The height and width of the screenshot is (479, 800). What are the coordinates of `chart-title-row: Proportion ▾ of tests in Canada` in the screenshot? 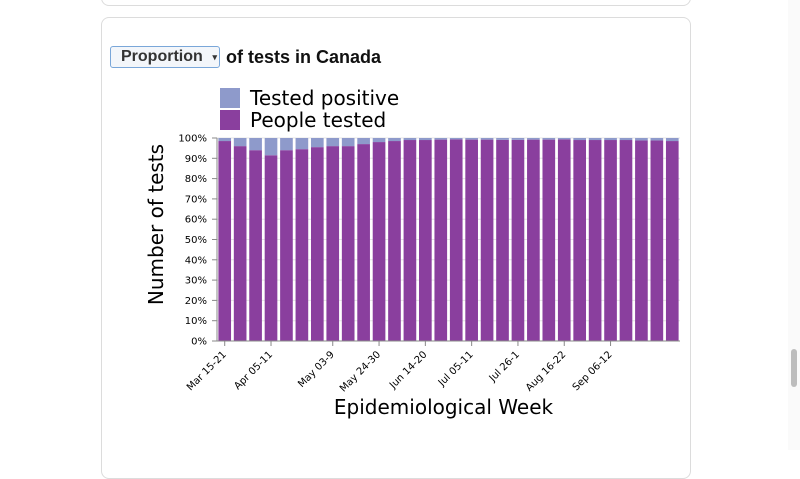 It's located at (245, 57).